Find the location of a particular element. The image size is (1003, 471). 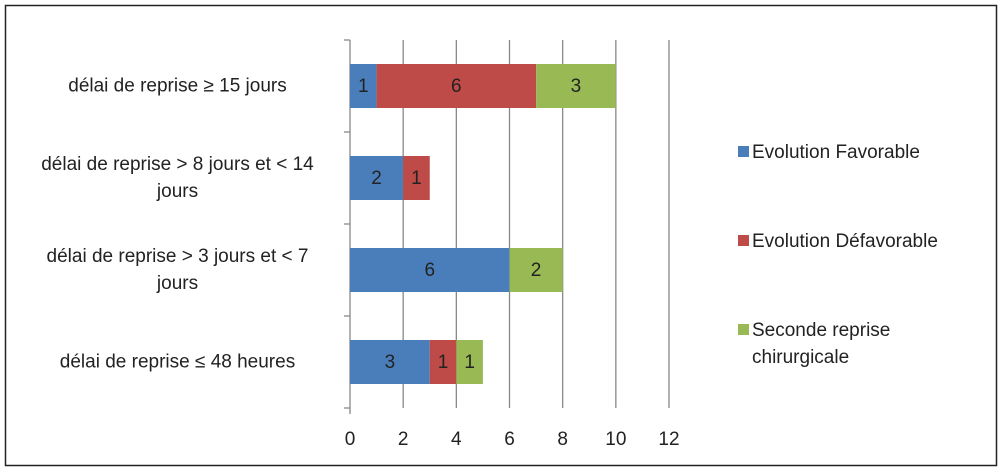

legend-label: Evolution Défavorable is located at coordinates (845, 241).